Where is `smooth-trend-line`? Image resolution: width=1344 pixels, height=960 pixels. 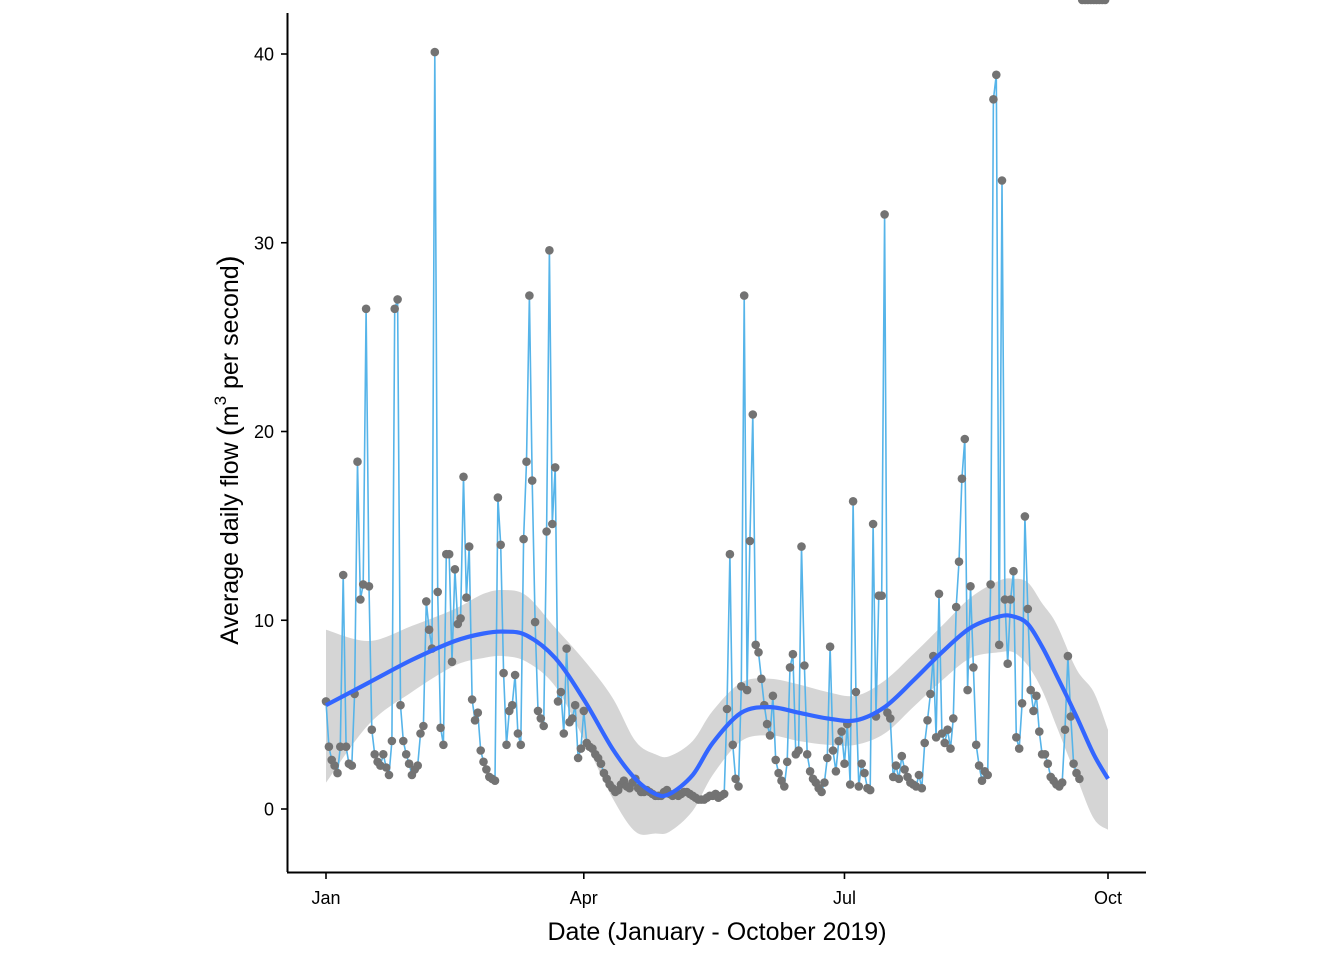
smooth-trend-line is located at coordinates (717, 706).